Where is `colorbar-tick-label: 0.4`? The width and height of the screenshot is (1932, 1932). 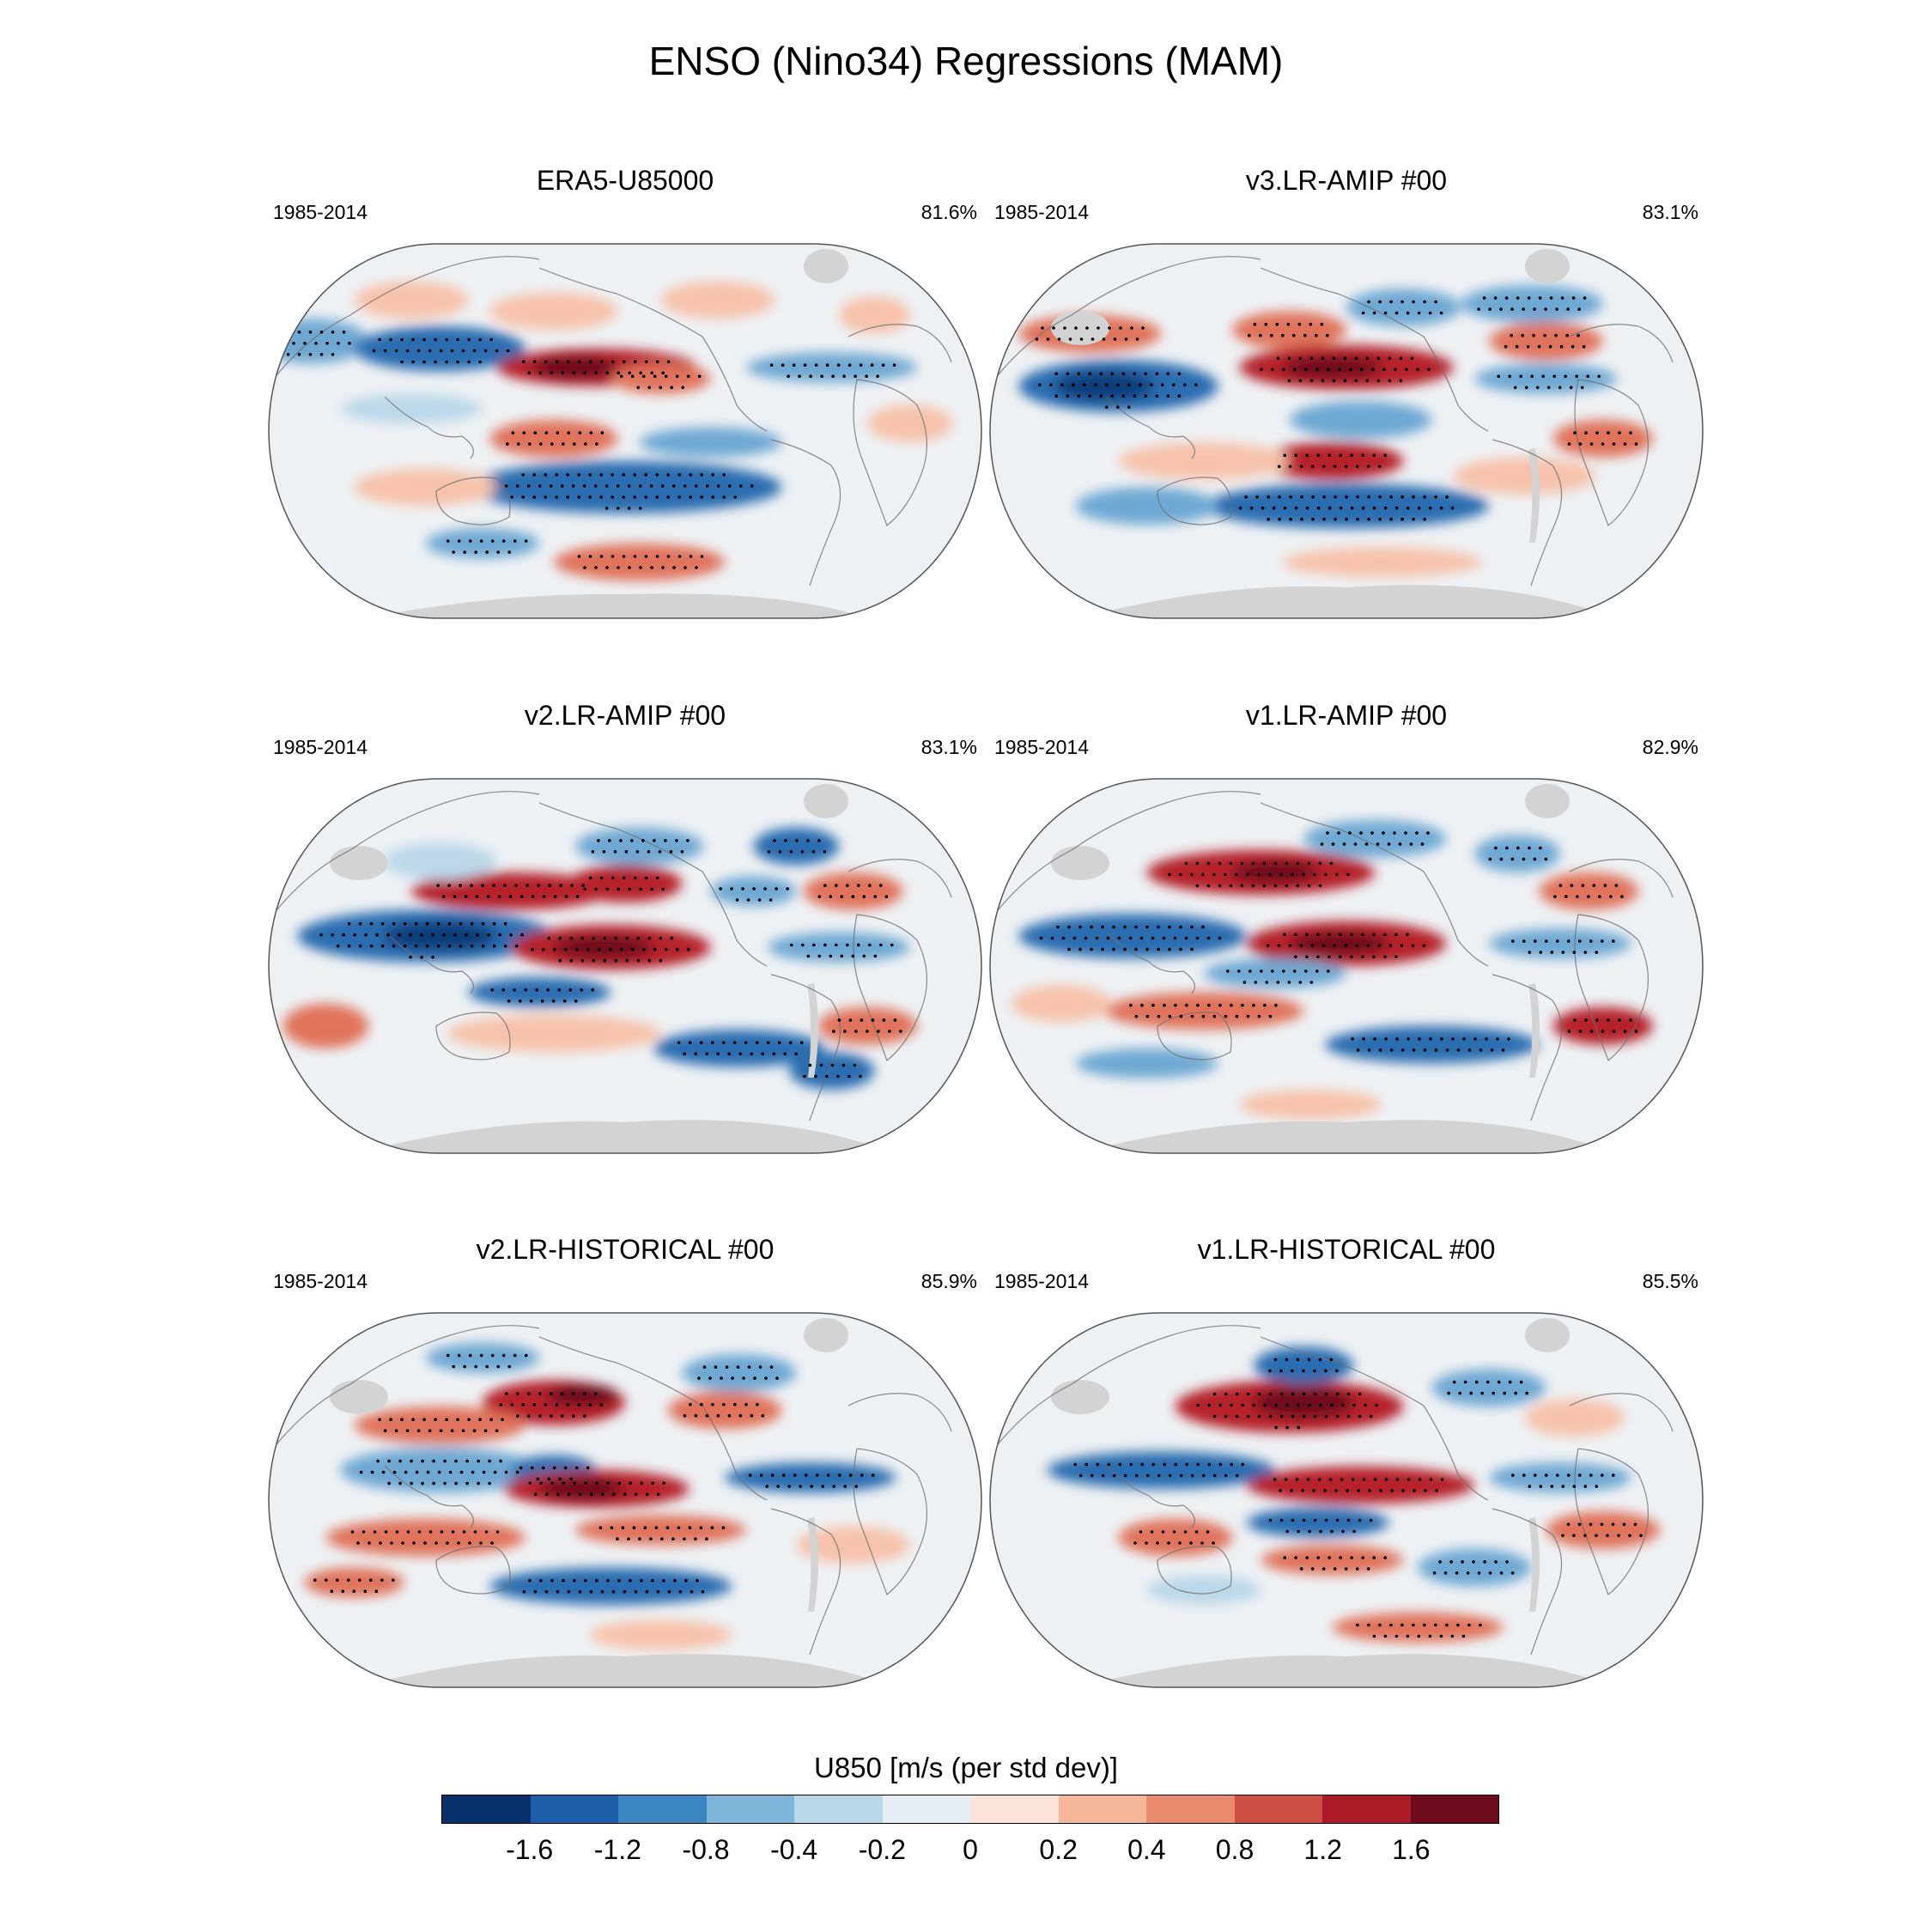
colorbar-tick-label: 0.4 is located at coordinates (1146, 1850).